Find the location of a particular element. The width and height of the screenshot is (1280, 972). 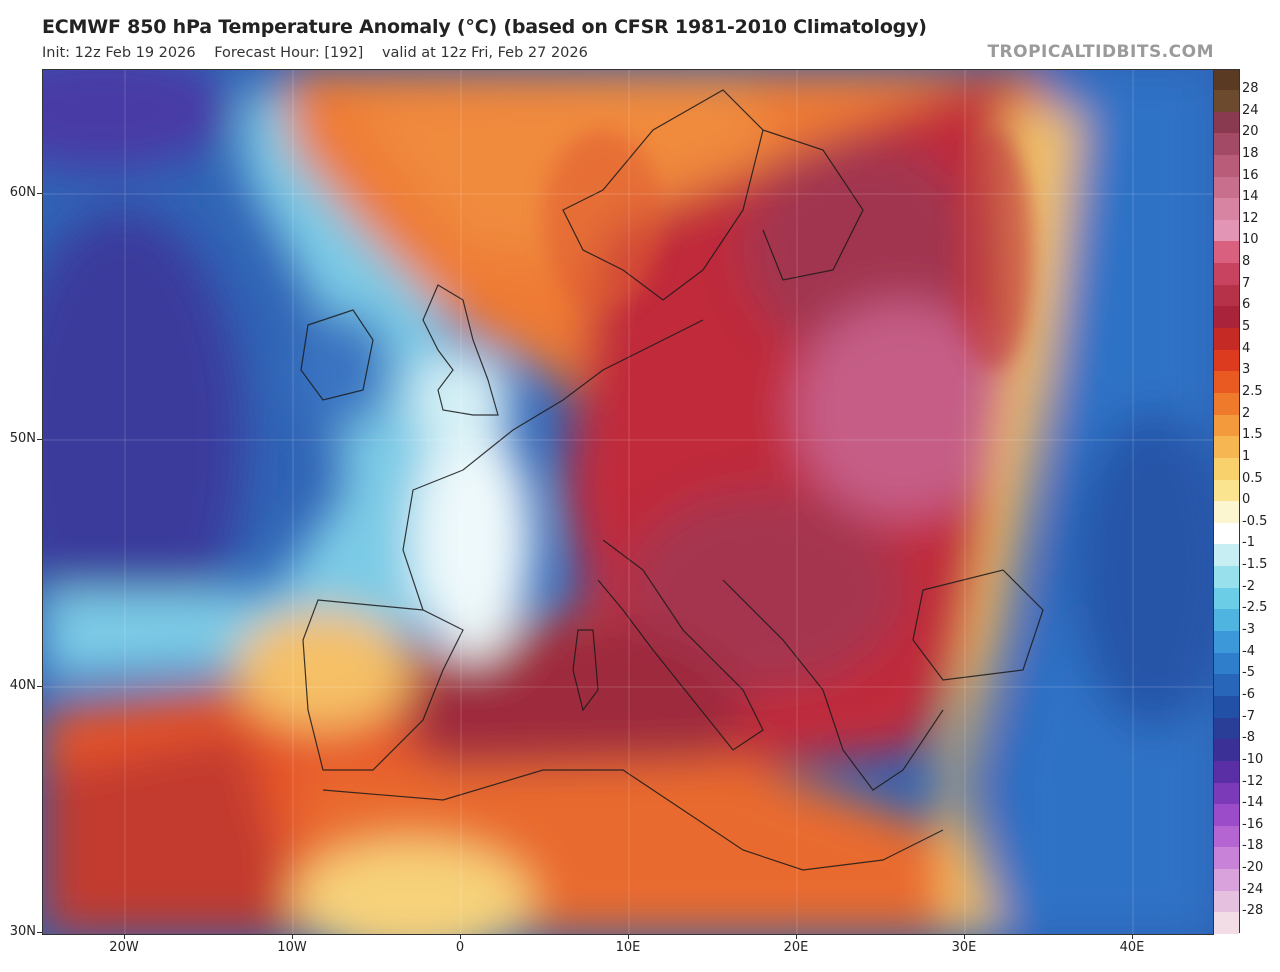

colorbar-label: -14 is located at coordinates (1253, 803).